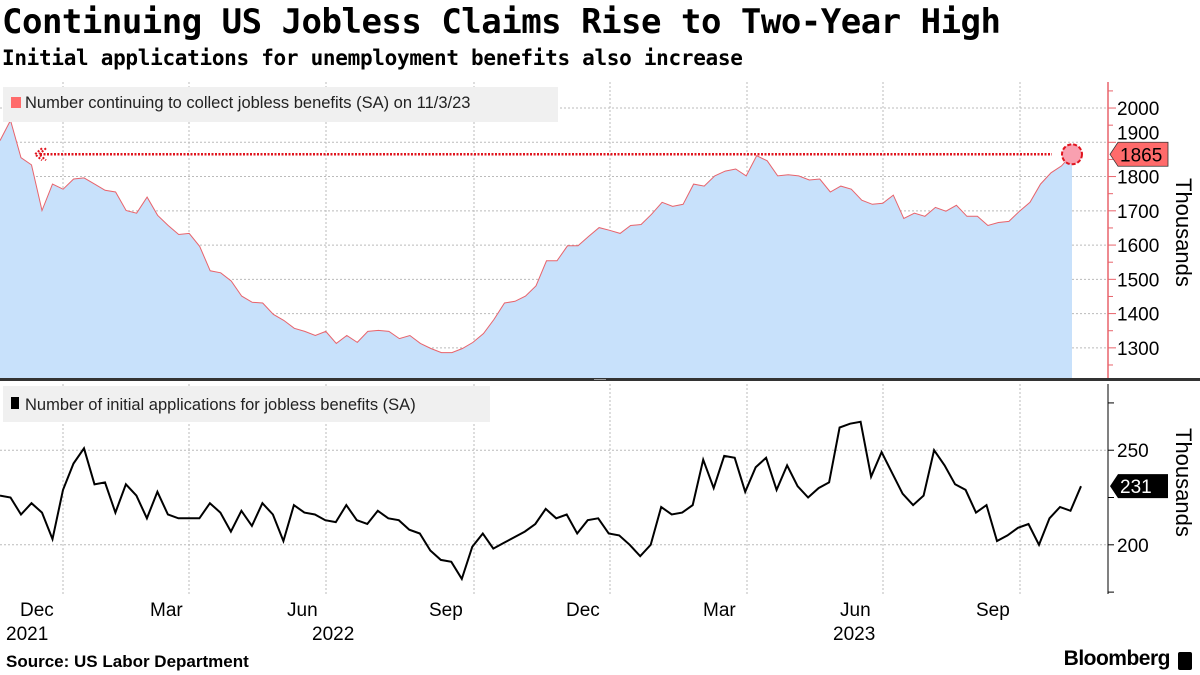  I want to click on bottom-legend-box, so click(246, 404).